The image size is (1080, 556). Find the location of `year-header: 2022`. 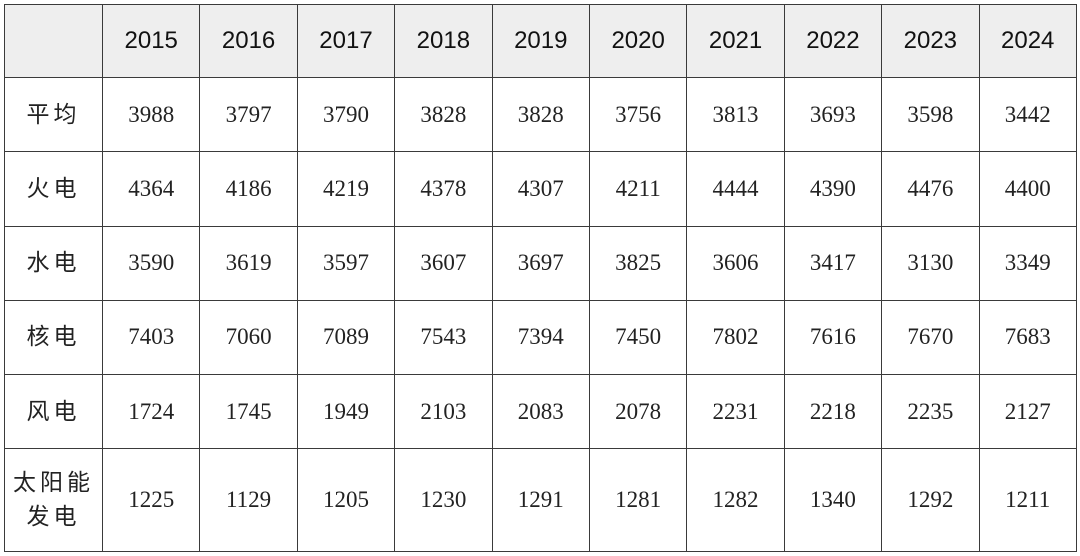

year-header: 2022 is located at coordinates (833, 41).